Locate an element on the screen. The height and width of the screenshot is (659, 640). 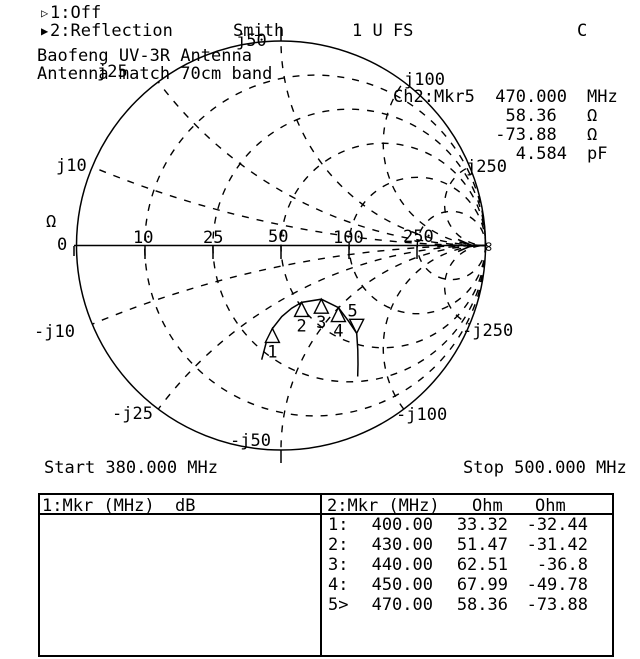
table-cell: 4: is located at coordinates (338, 585).